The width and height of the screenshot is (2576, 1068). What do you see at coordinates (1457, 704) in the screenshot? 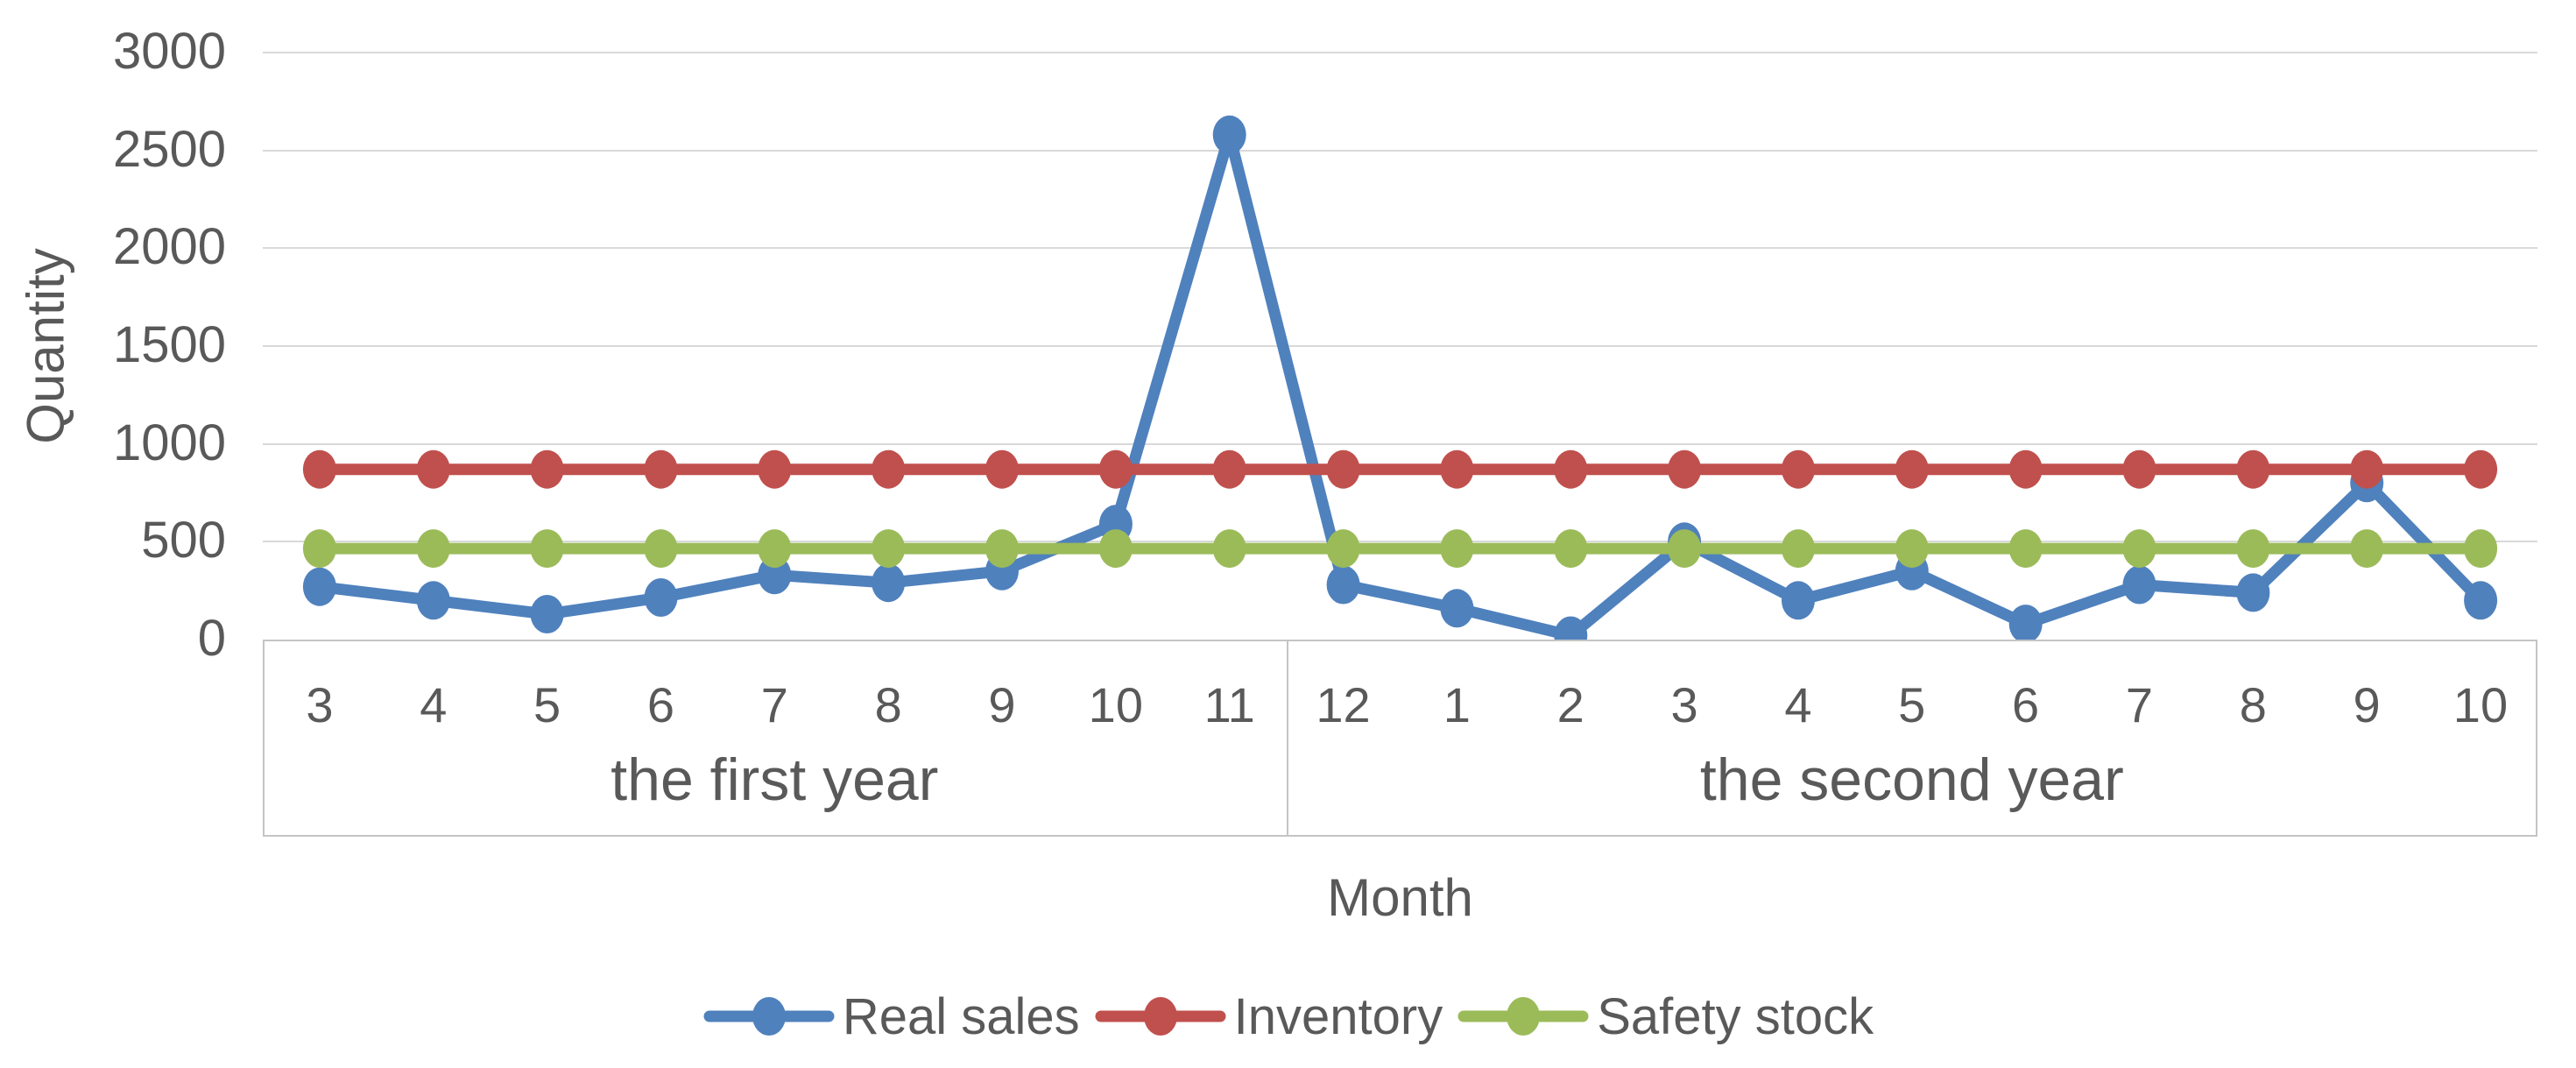
I see `x-tick-label: 1` at bounding box center [1457, 704].